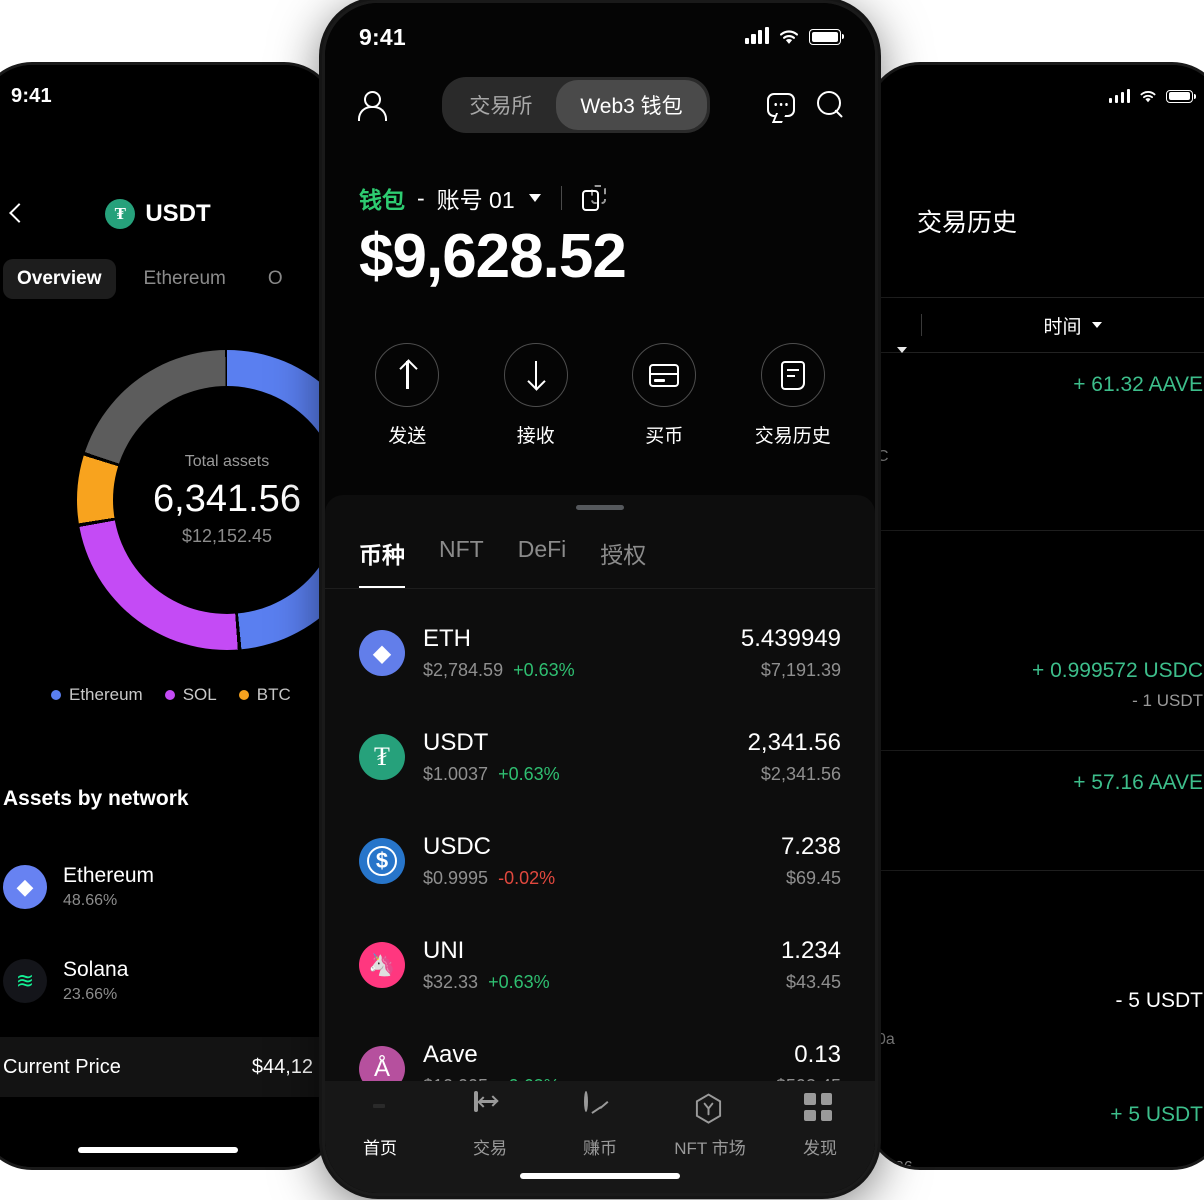 The height and width of the screenshot is (1200, 1204). Describe the element at coordinates (573, 653) in the screenshot. I see `token-info: ETH $2,784.59 +0.63%` at that location.